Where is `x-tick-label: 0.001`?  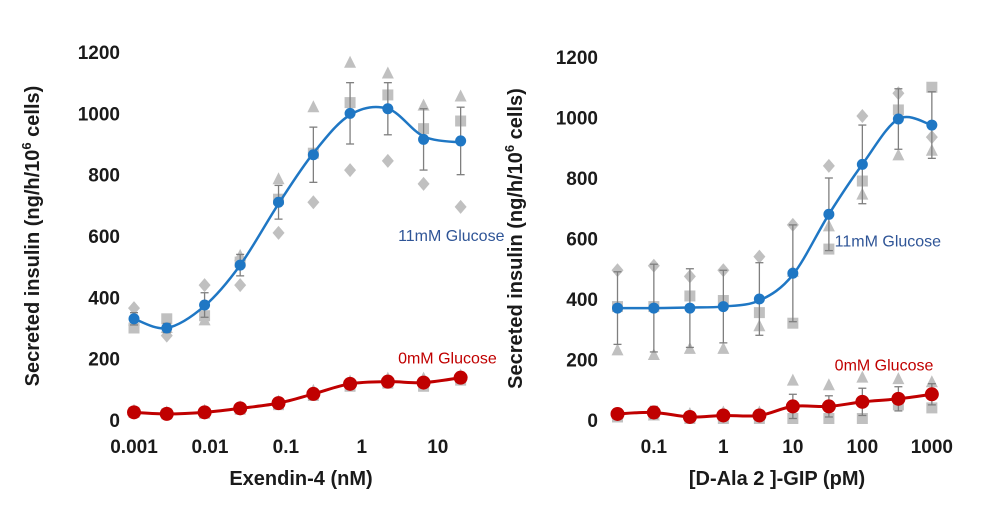 x-tick-label: 0.001 is located at coordinates (134, 447).